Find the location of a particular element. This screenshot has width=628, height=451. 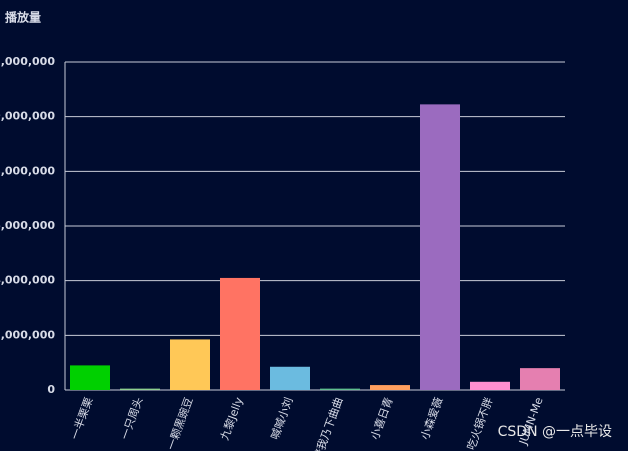

y-tick-label: 4,000,000 is located at coordinates (27, 280).